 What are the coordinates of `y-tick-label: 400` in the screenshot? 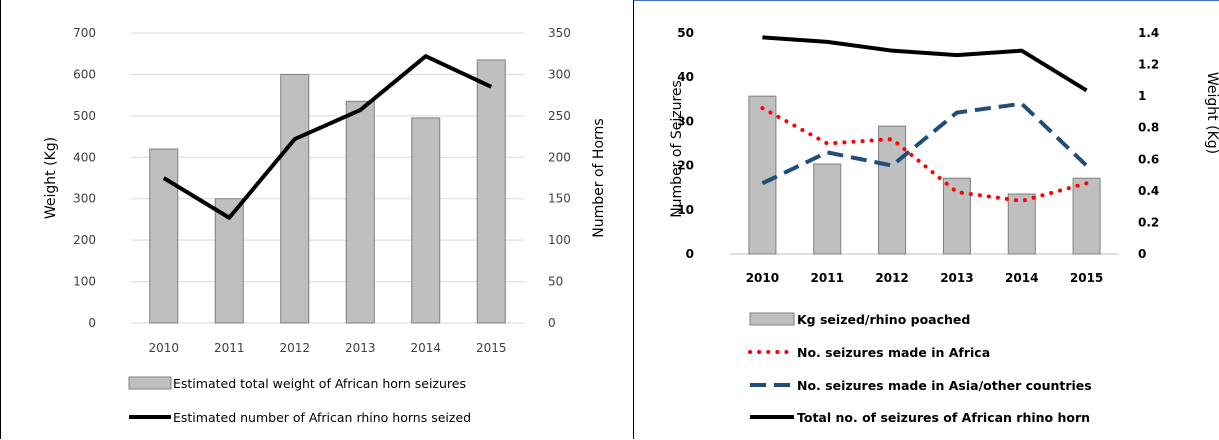 It's located at (84, 157).